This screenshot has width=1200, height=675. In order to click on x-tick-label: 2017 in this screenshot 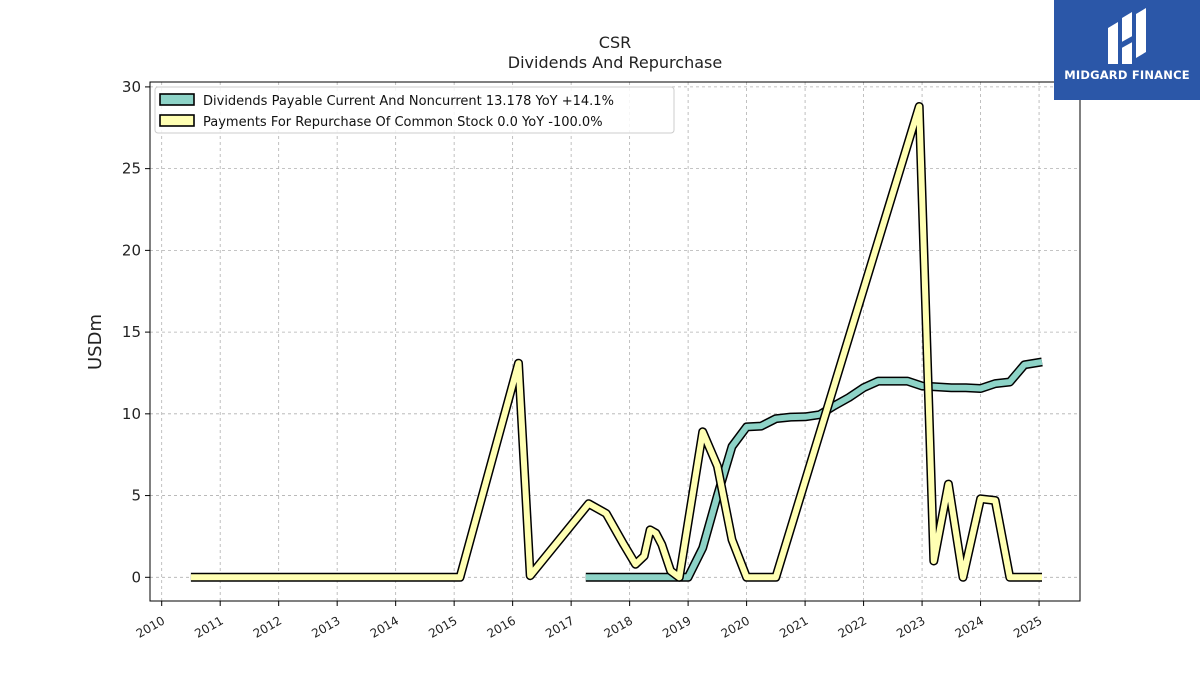, I will do `click(559, 626)`.